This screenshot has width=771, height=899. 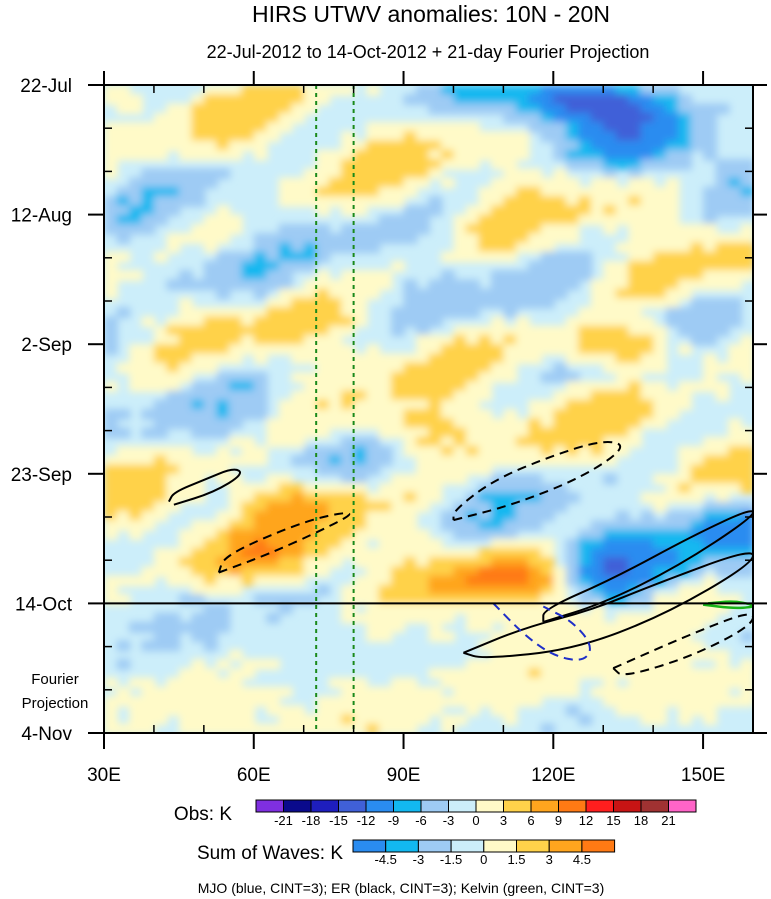 I want to click on x-tick-label: 120E, so click(x=553, y=775).